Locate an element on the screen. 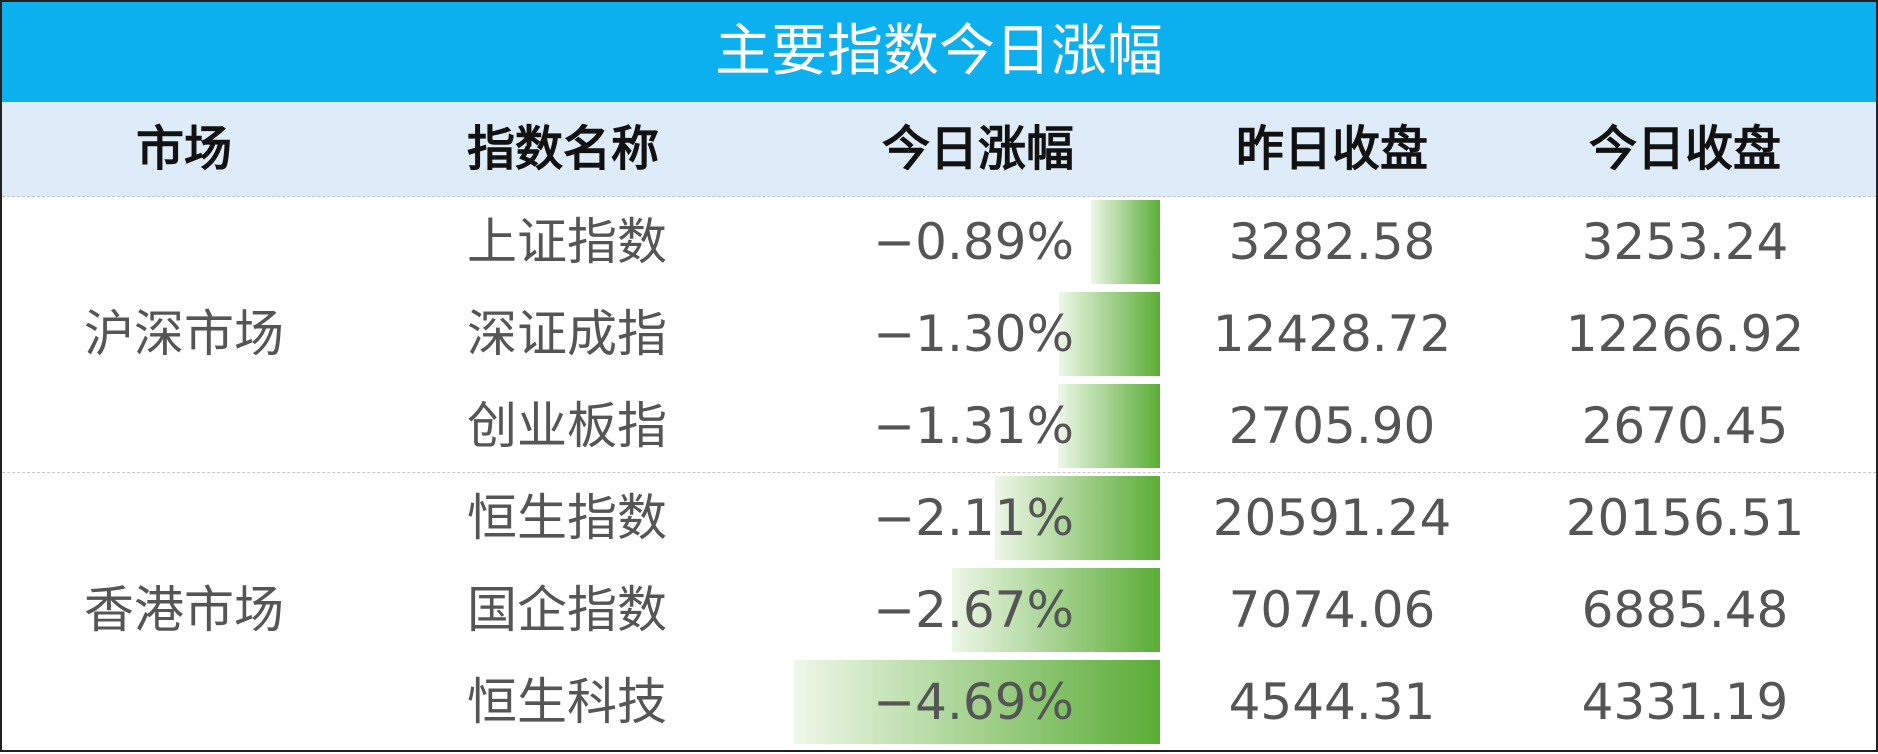 The width and height of the screenshot is (1878, 754). change: −2.67% is located at coordinates (973, 610).